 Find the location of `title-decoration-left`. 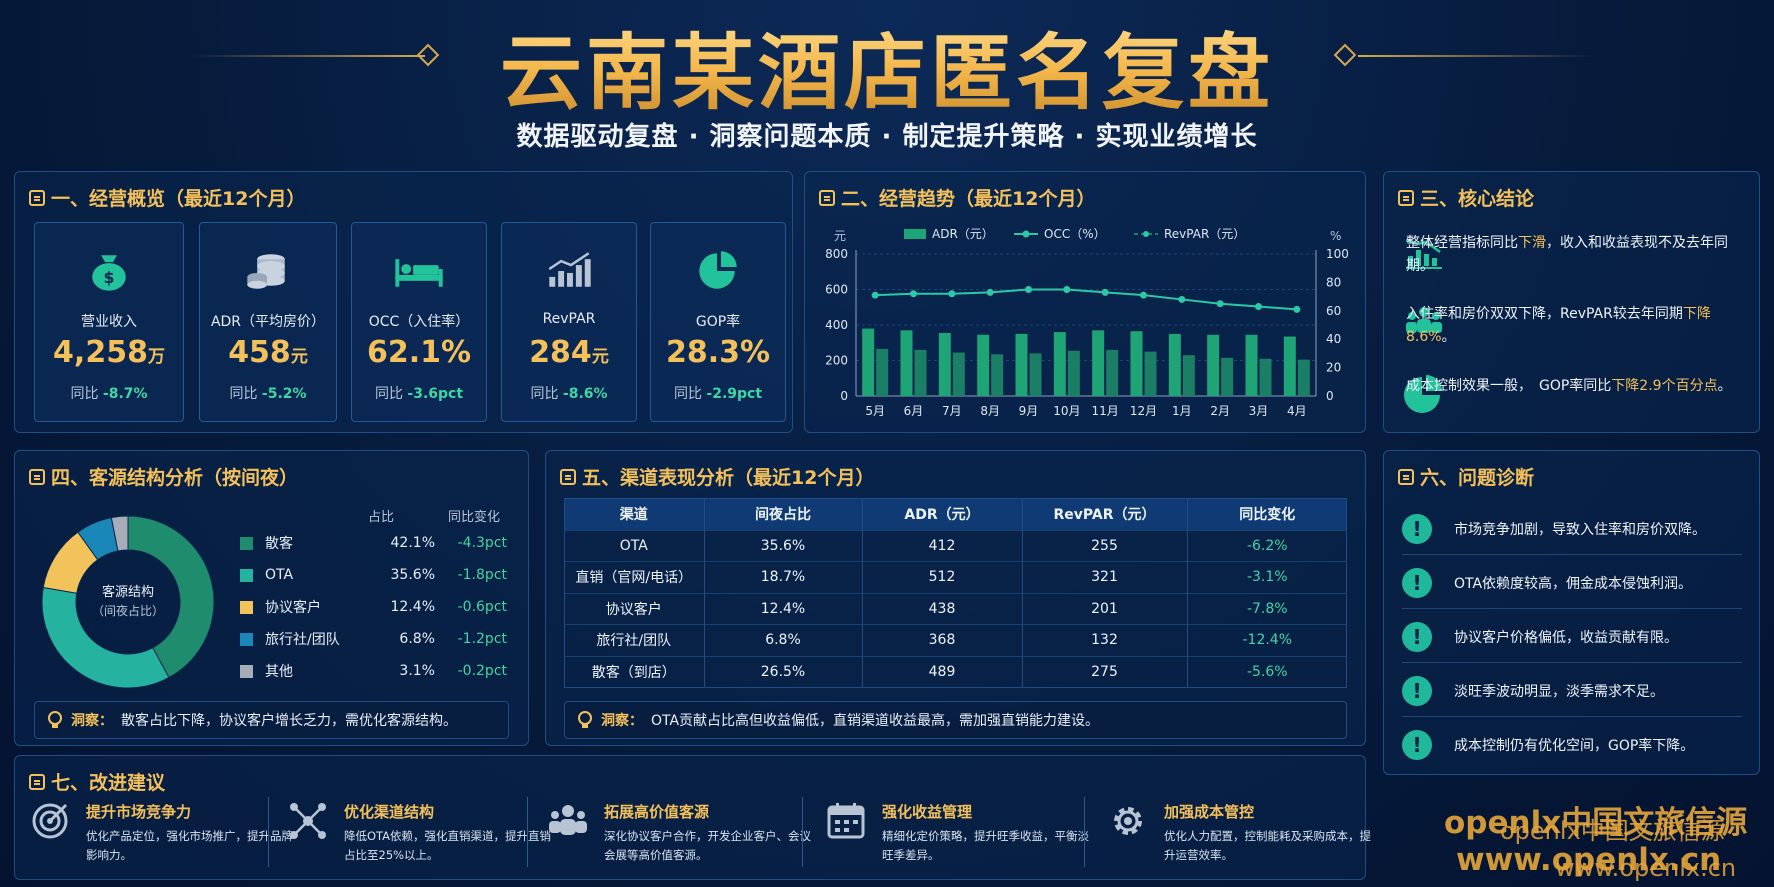

title-decoration-left is located at coordinates (307, 56).